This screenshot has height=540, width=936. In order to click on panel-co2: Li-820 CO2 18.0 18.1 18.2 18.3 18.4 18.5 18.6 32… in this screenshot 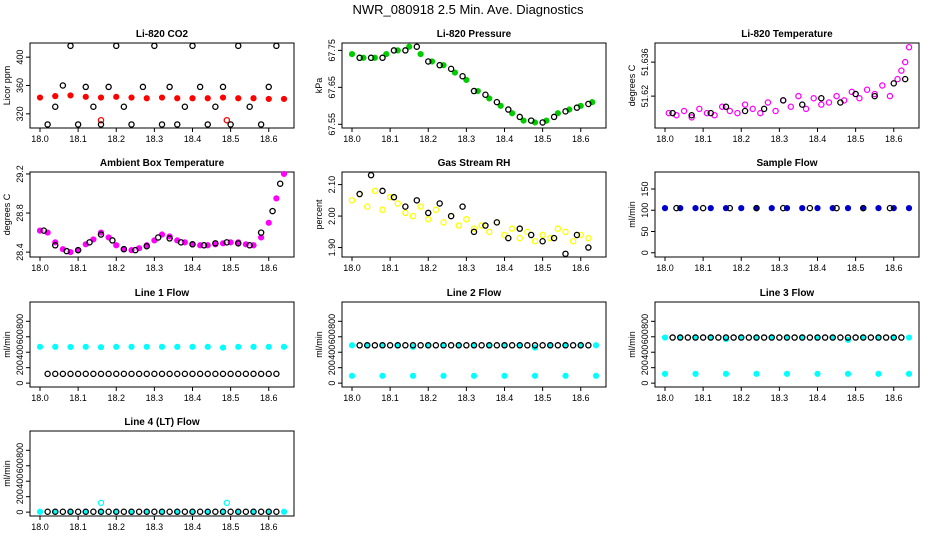, I will do `click(148, 86)`.